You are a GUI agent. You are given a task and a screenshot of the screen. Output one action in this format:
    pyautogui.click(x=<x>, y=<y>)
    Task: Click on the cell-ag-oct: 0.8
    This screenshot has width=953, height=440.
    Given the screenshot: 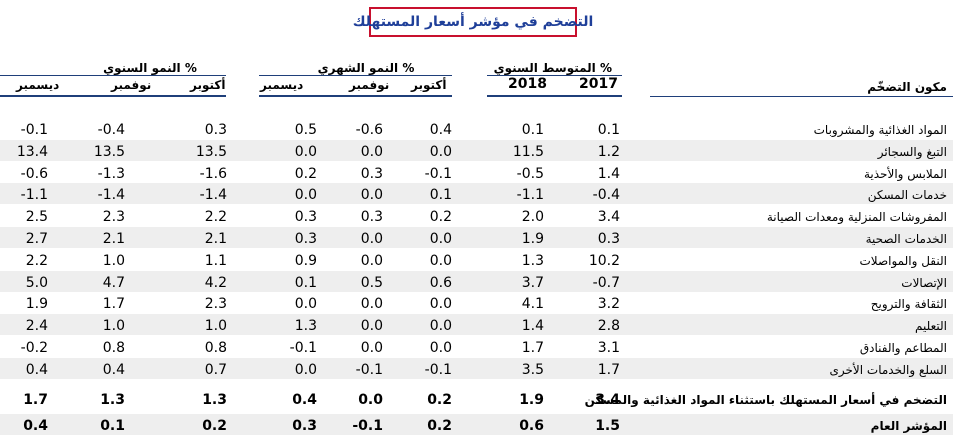 What is the action you would take?
    pyautogui.click(x=215, y=348)
    